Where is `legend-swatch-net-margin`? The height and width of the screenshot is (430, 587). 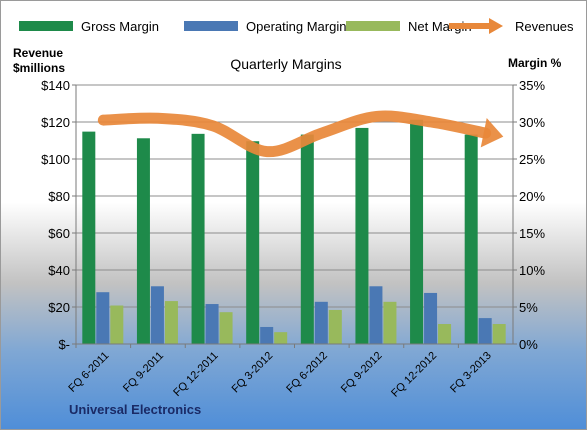
legend-swatch-net-margin is located at coordinates (373, 26).